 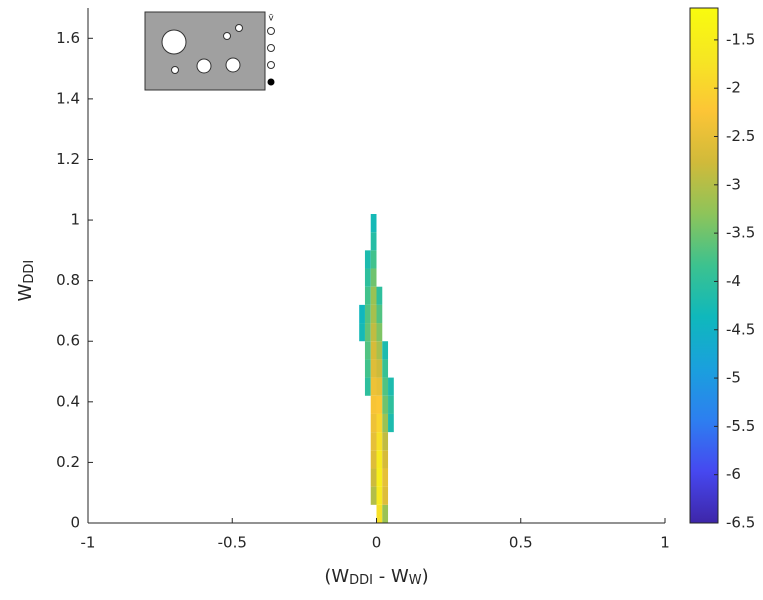 I want to click on colorbar-tick-label: -3, so click(x=733, y=184).